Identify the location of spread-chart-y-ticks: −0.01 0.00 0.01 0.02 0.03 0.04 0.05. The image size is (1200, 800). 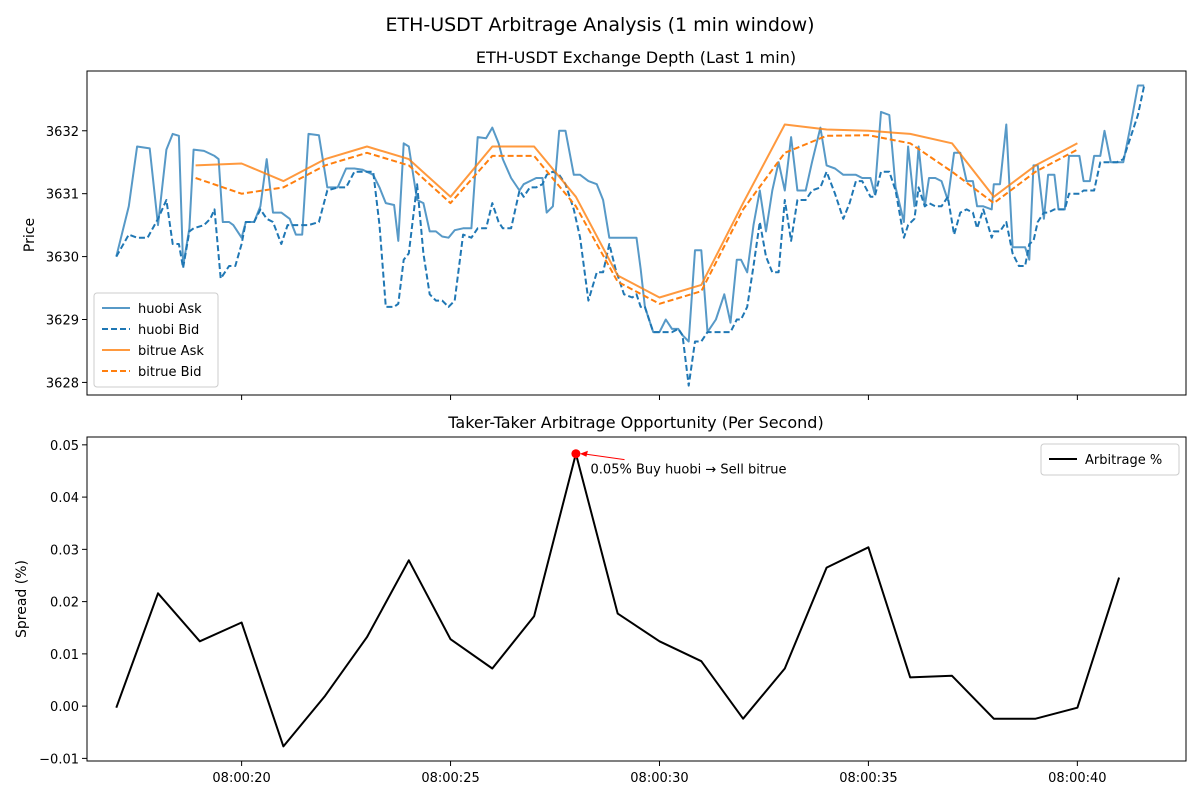
(63, 603).